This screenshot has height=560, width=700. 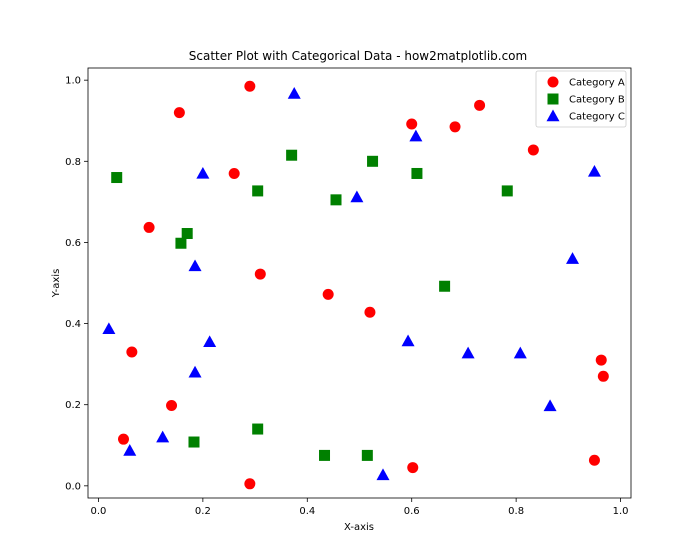 What do you see at coordinates (203, 511) in the screenshot?
I see `x-tick-label: 0.2` at bounding box center [203, 511].